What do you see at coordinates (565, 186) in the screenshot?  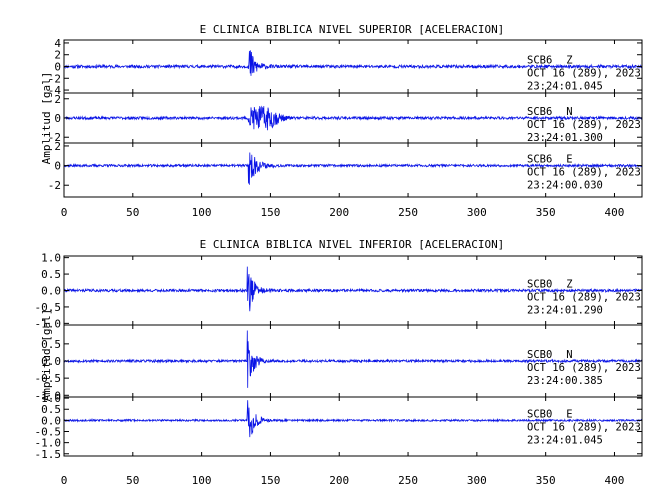 I see `record-time: 23:24:00.030` at bounding box center [565, 186].